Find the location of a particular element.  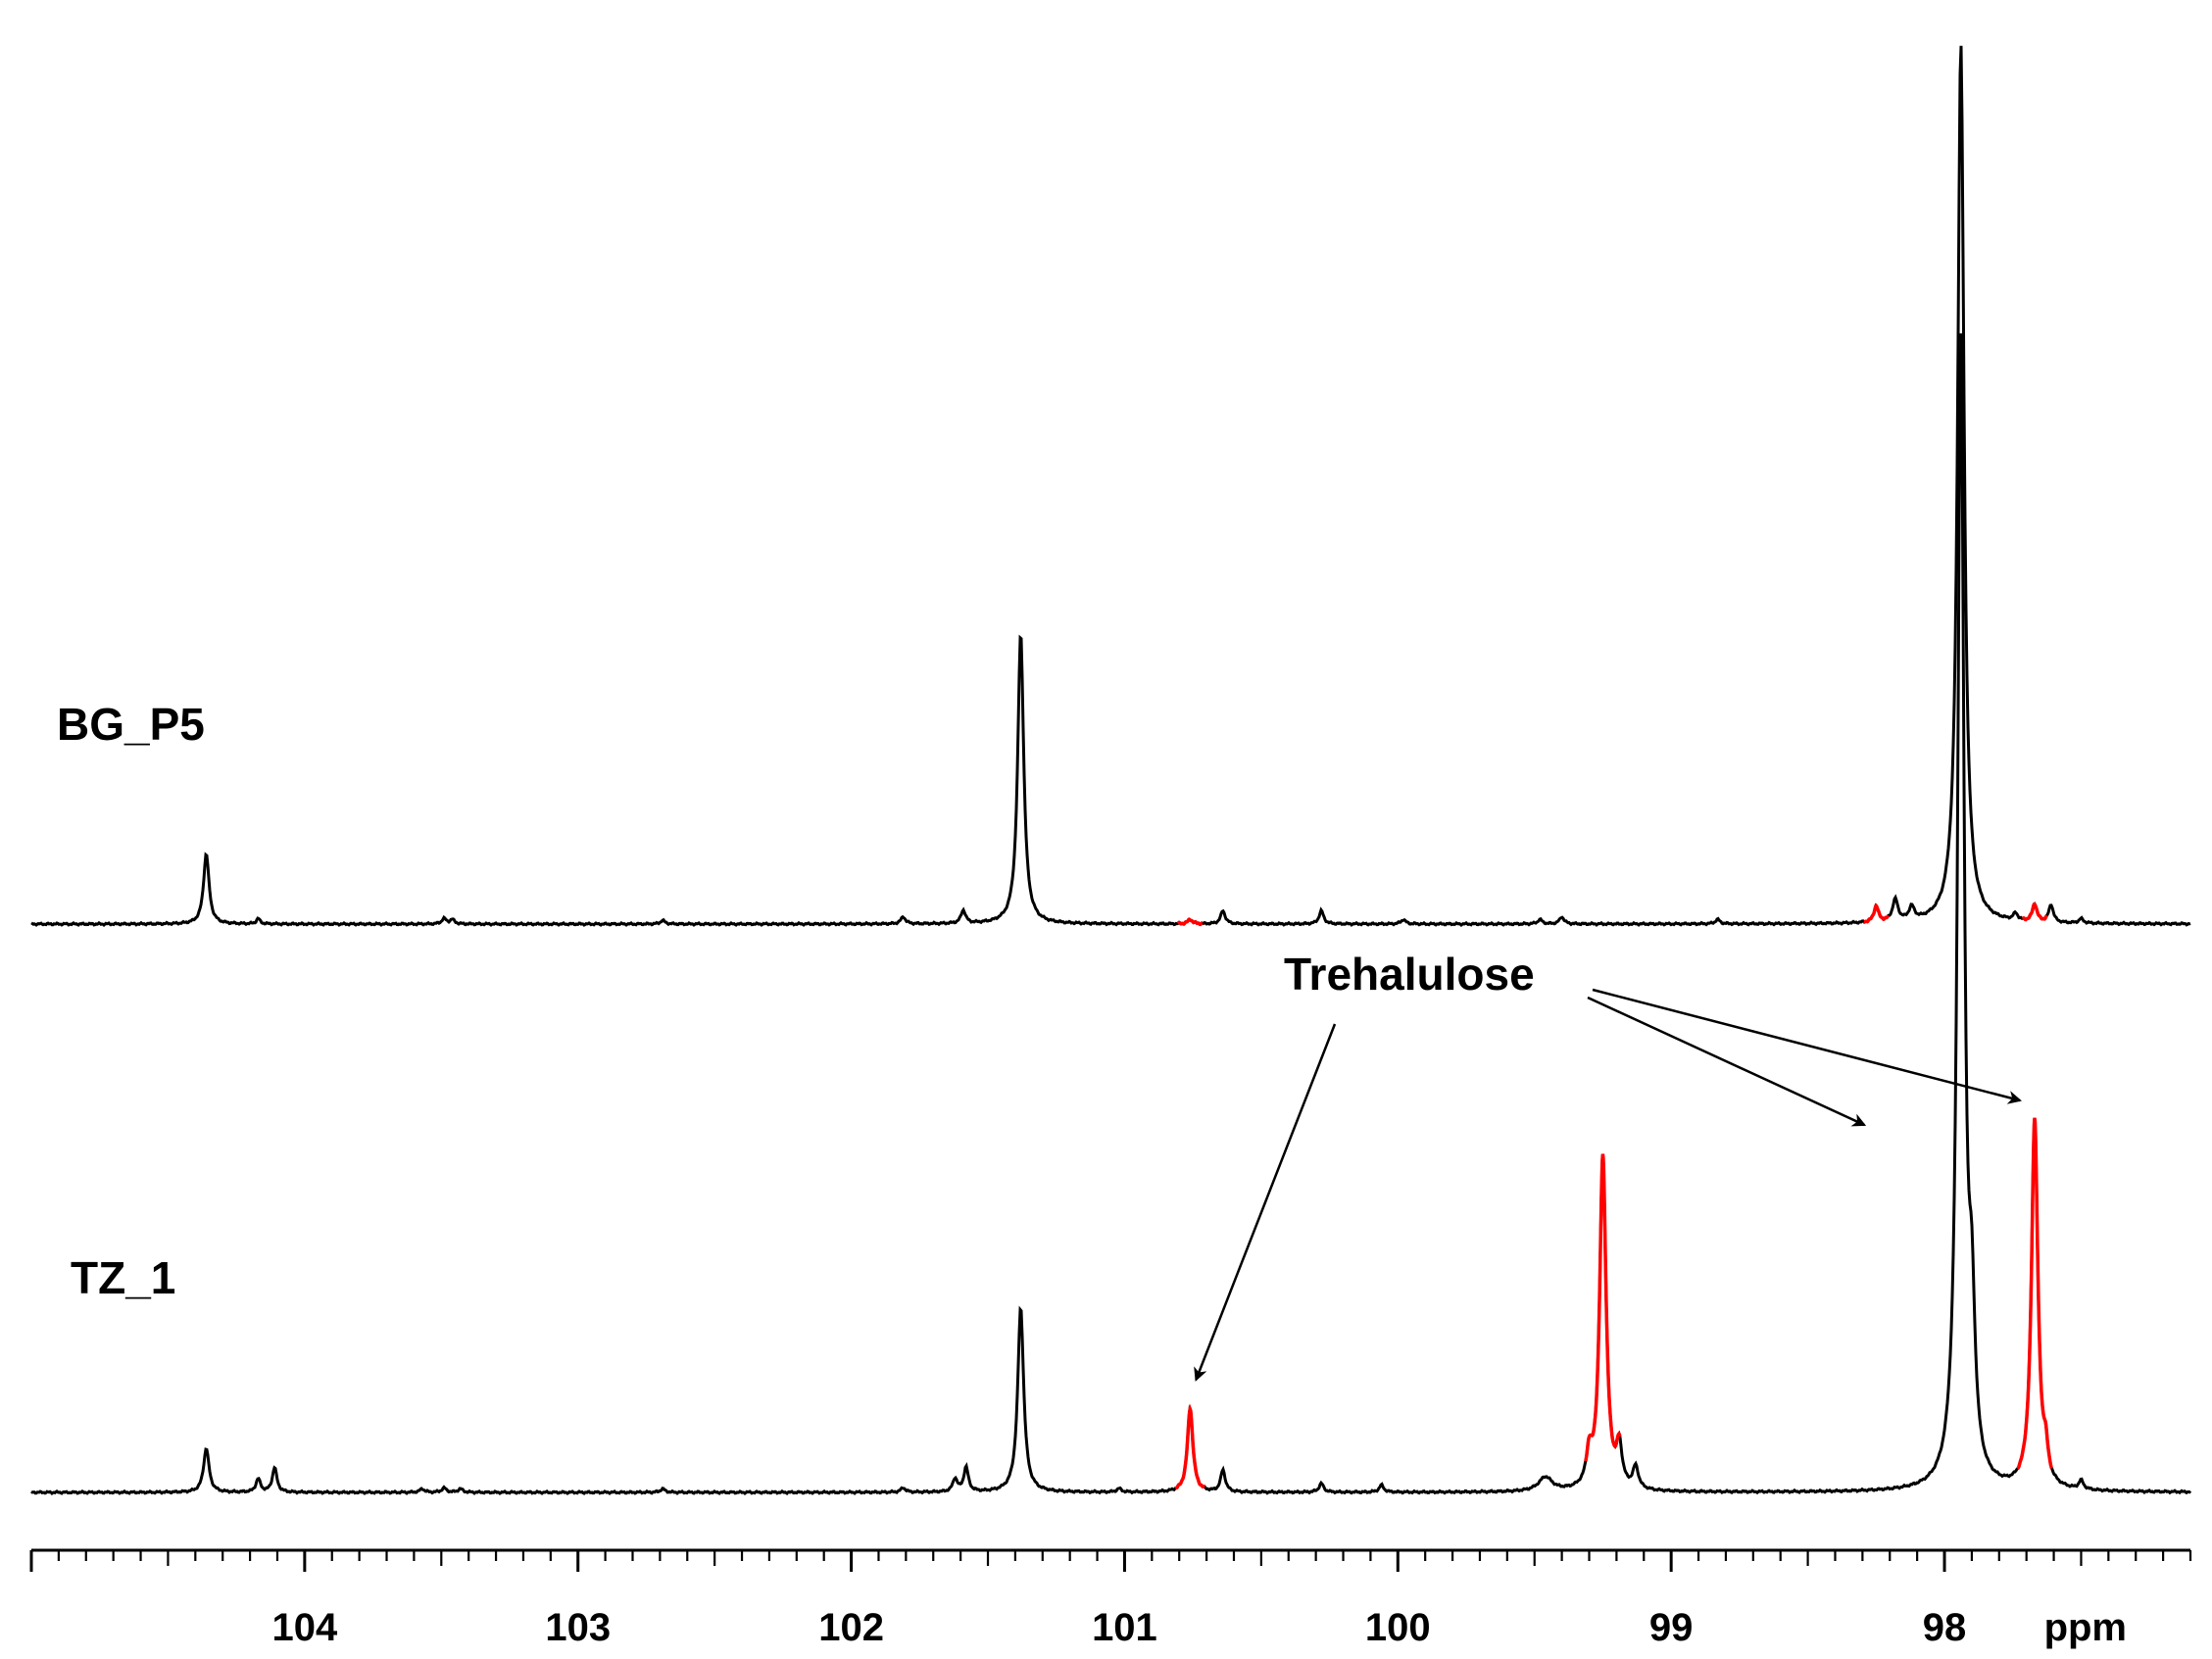

series-label-bg-p5: BG_P5 is located at coordinates (131, 724).